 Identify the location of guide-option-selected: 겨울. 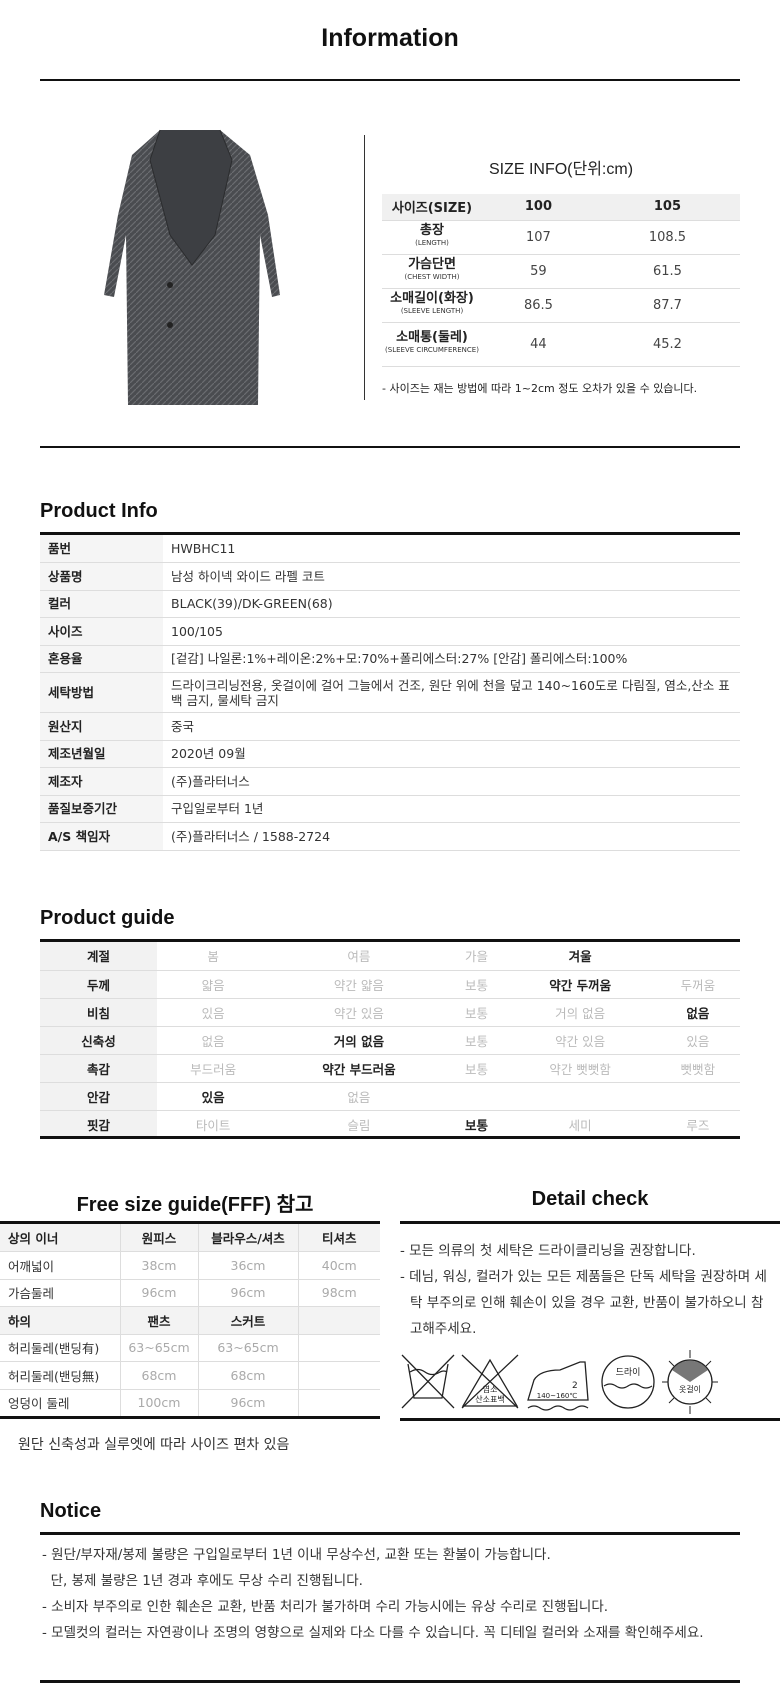
(580, 956).